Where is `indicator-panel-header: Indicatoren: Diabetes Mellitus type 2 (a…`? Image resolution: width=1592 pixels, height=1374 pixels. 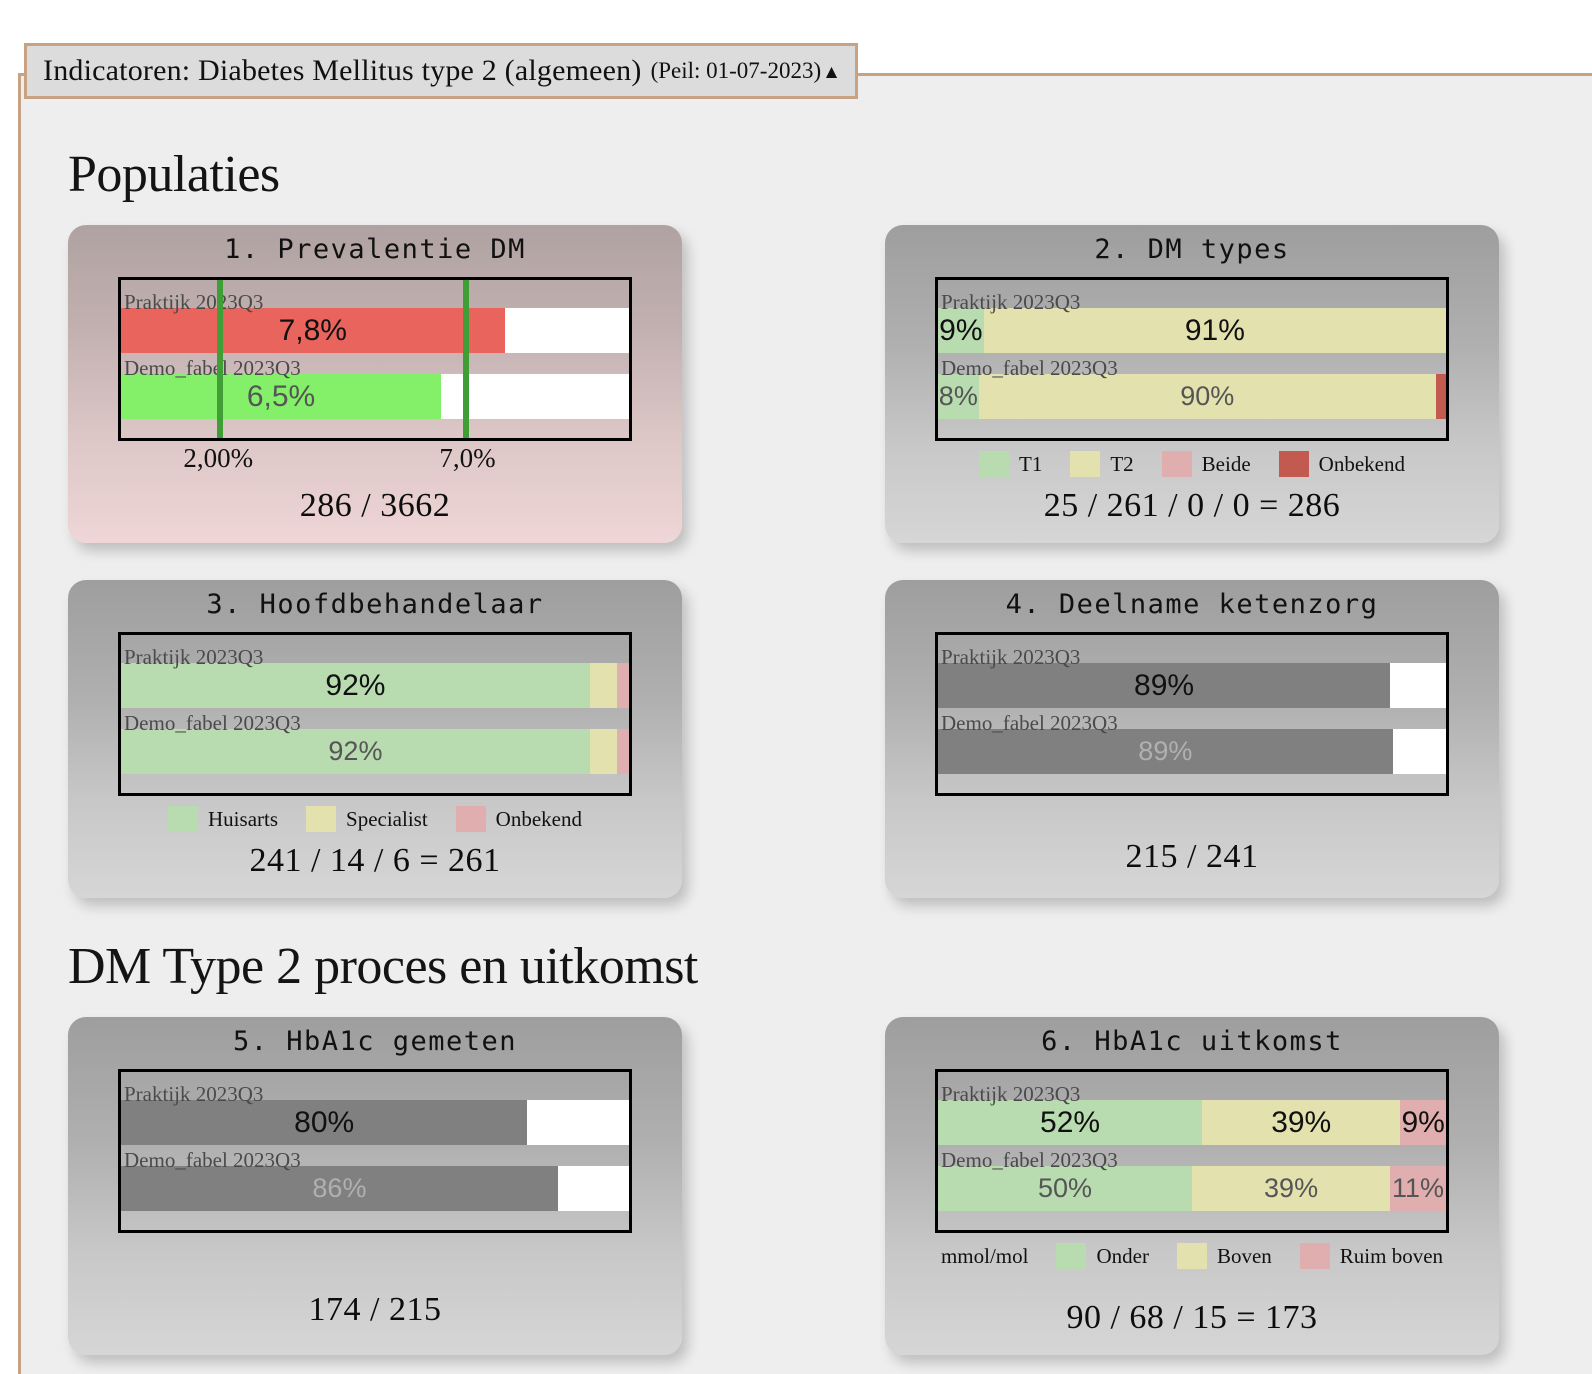 indicator-panel-header: Indicatoren: Diabetes Mellitus type 2 (a… is located at coordinates (441, 71).